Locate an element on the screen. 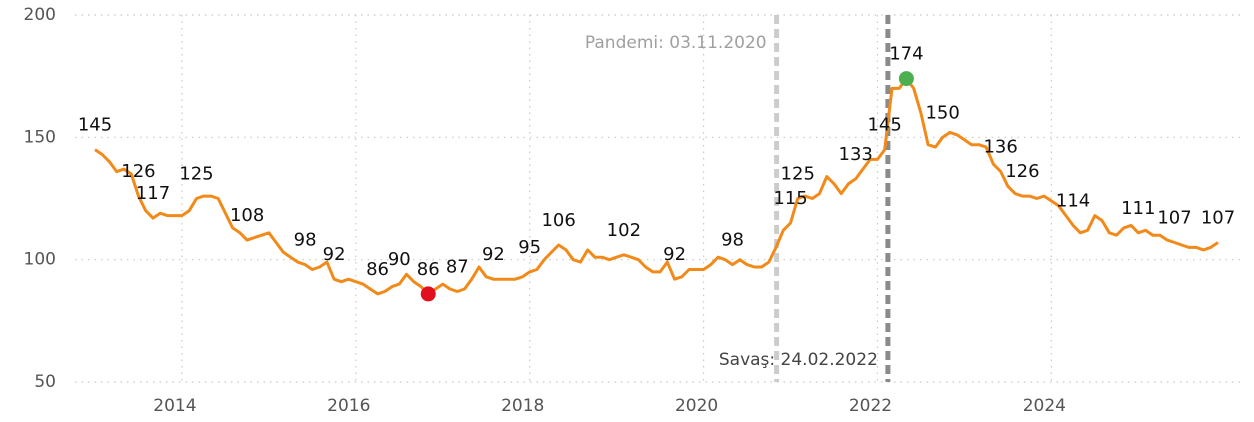 The height and width of the screenshot is (422, 1254). x-tick-label: 2014 is located at coordinates (174, 406).